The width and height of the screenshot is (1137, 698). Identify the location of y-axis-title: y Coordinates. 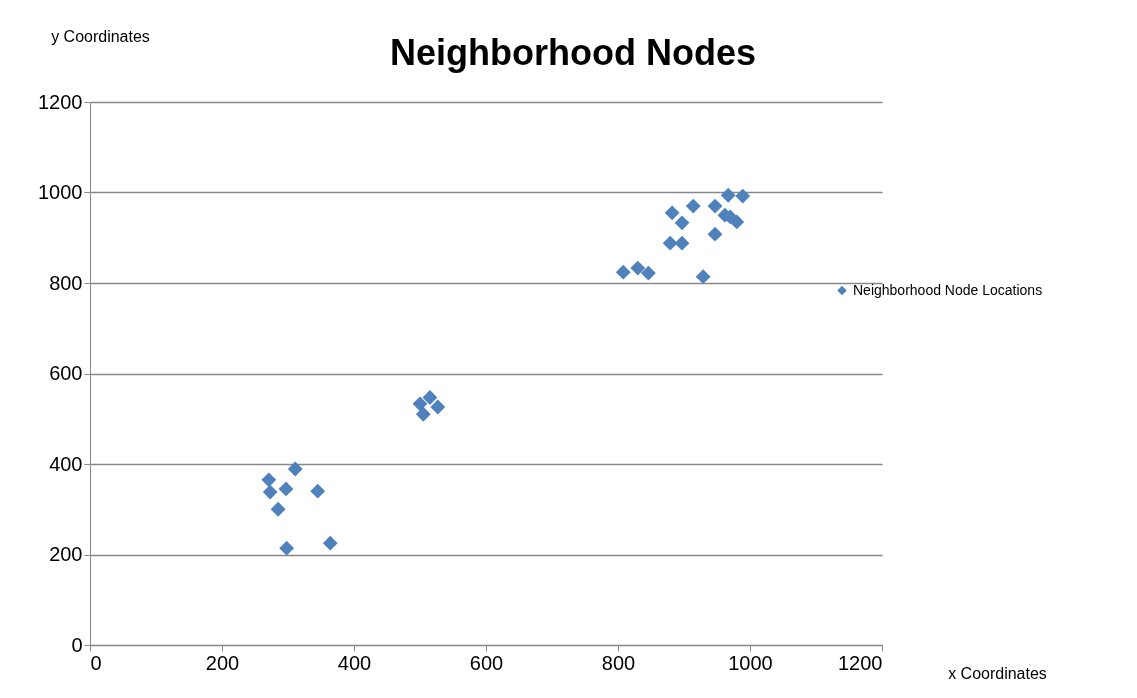
(100, 36).